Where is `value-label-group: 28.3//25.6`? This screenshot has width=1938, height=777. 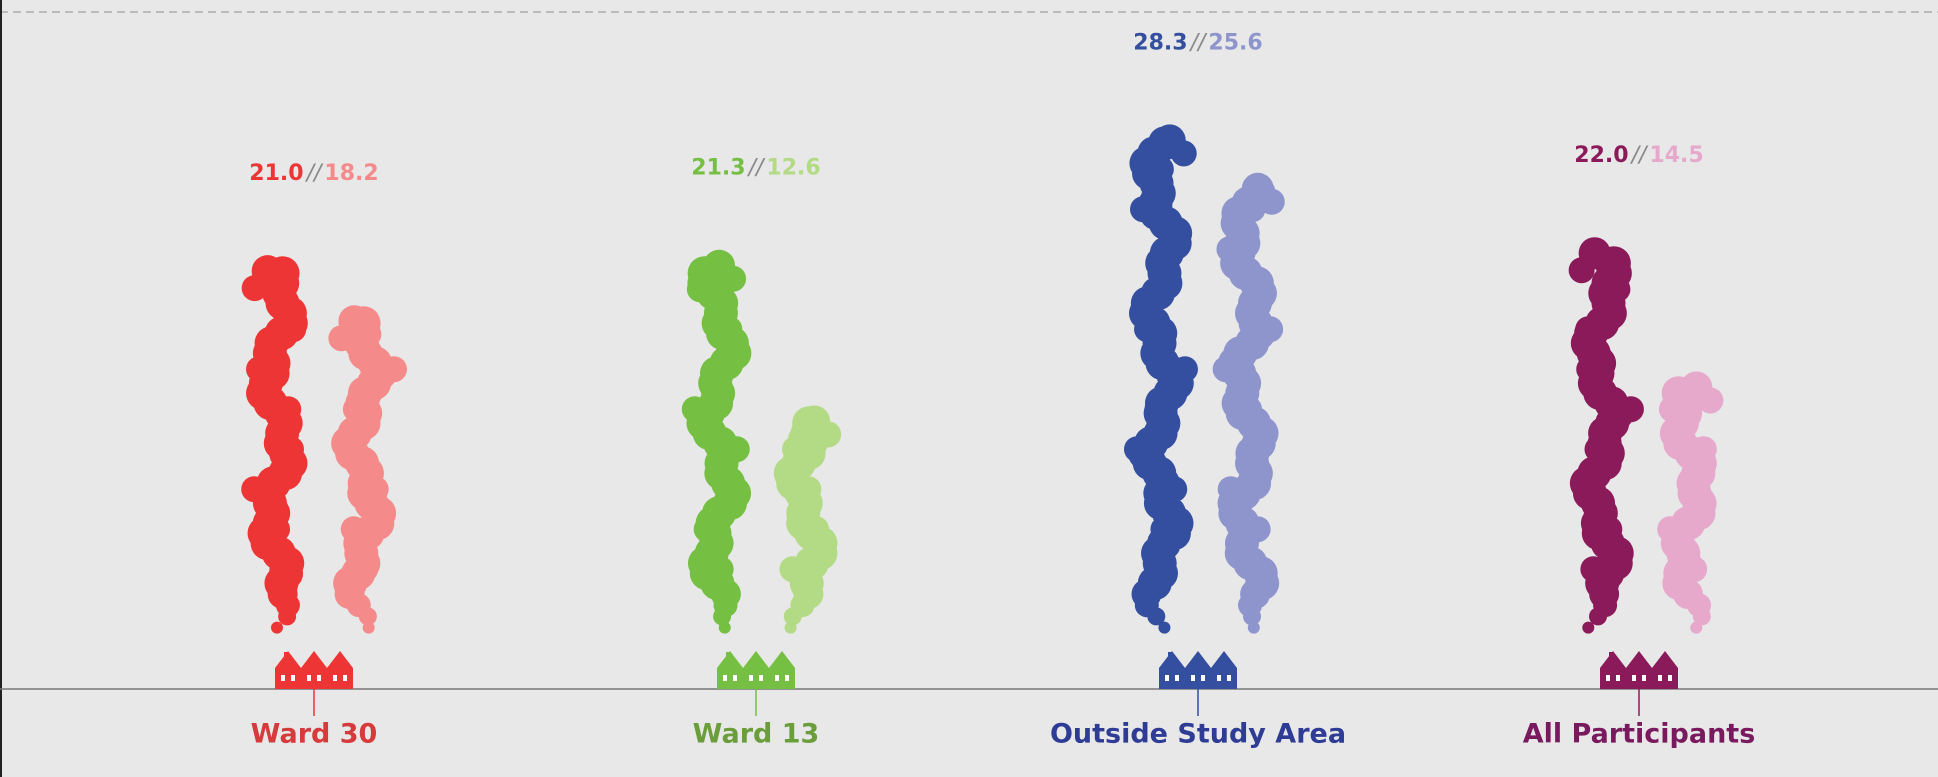 value-label-group: 28.3//25.6 is located at coordinates (1197, 42).